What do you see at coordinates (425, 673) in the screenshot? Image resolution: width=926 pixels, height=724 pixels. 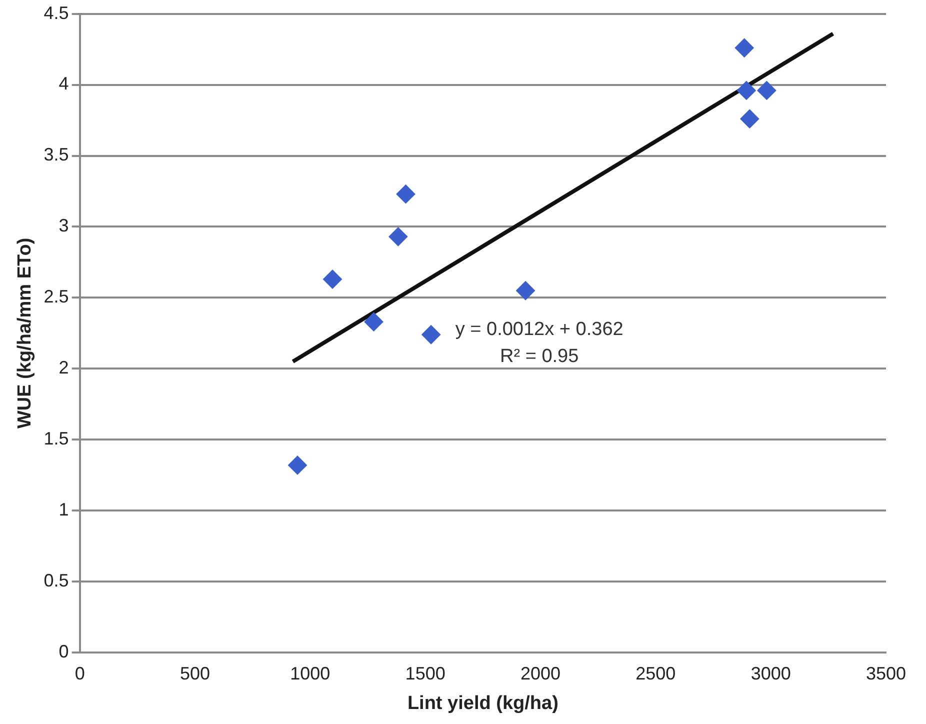 I see `x-tick-label: 1500` at bounding box center [425, 673].